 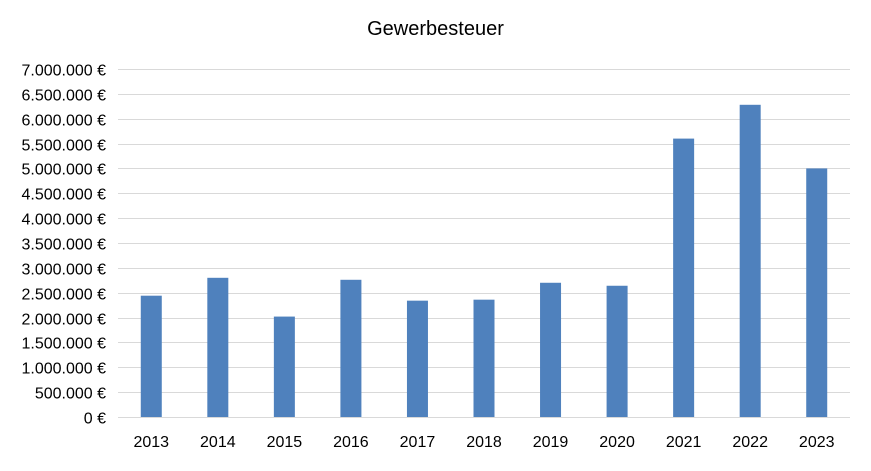 I want to click on x-tick-label: 2016, so click(x=351, y=442).